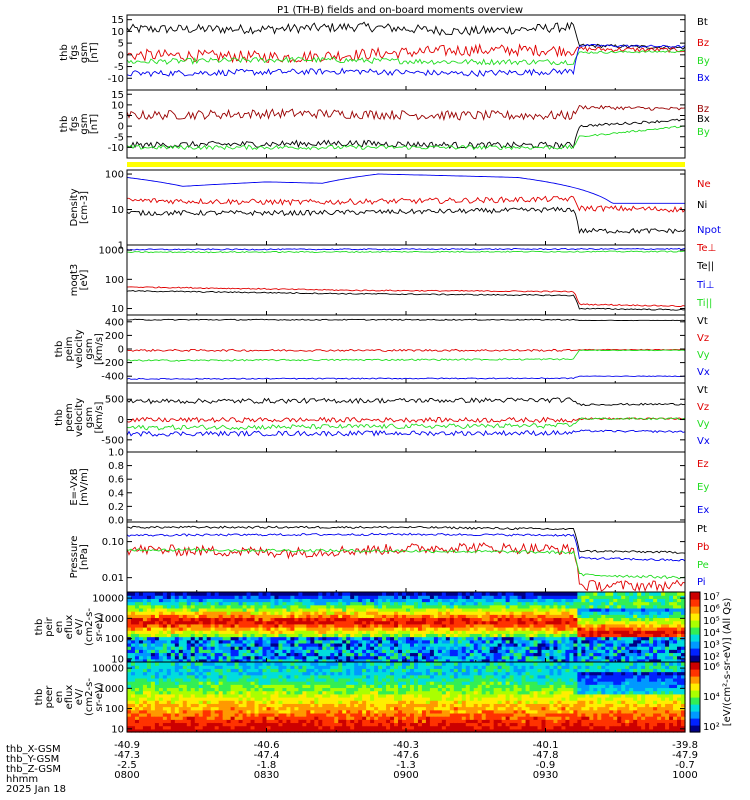 The width and height of the screenshot is (750, 800). Describe the element at coordinates (114, 400) in the screenshot. I see `ytick-label: 500` at that location.